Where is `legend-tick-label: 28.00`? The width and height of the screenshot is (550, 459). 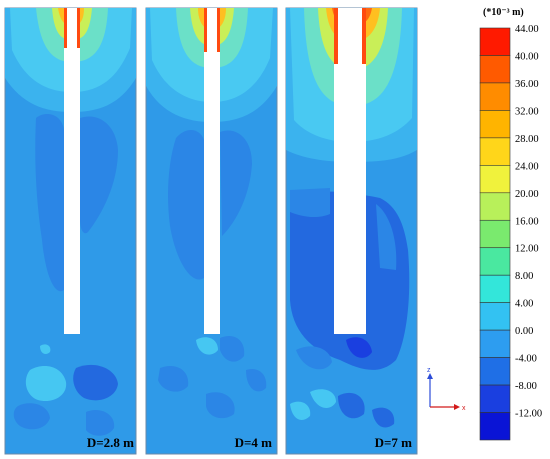 legend-tick-label: 28.00 is located at coordinates (527, 139).